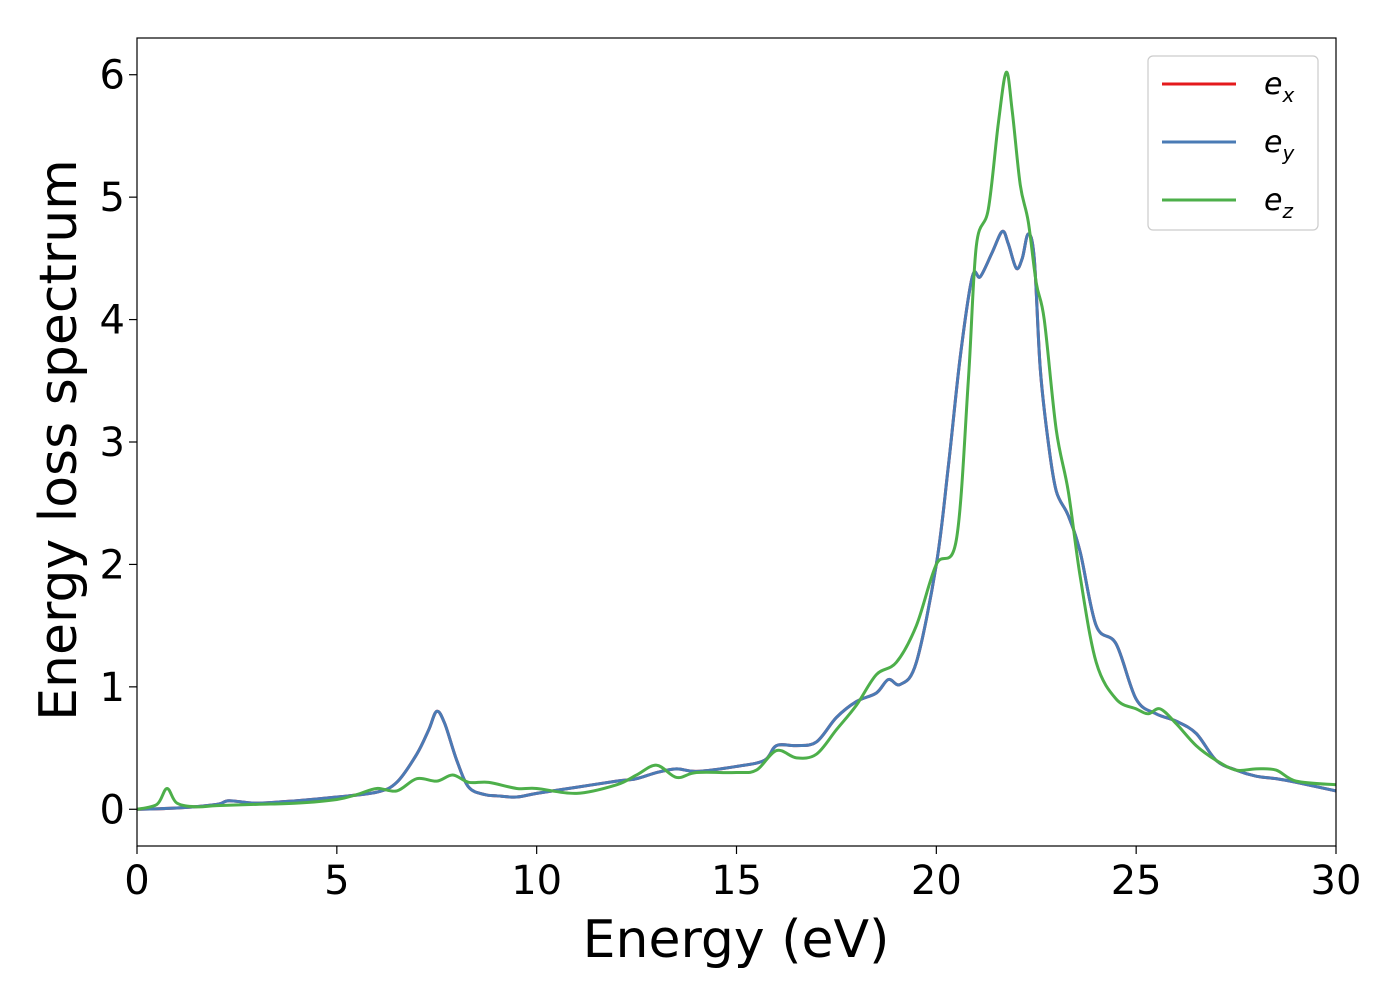  Describe the element at coordinates (1278, 203) in the screenshot. I see `legend-label-ez: ez` at that location.